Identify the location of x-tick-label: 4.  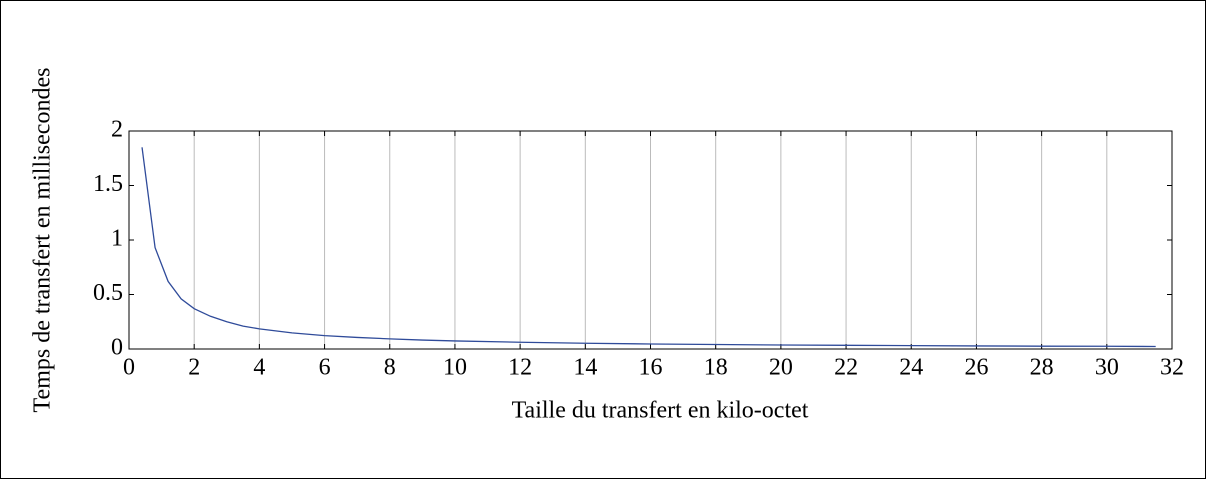
(259, 368).